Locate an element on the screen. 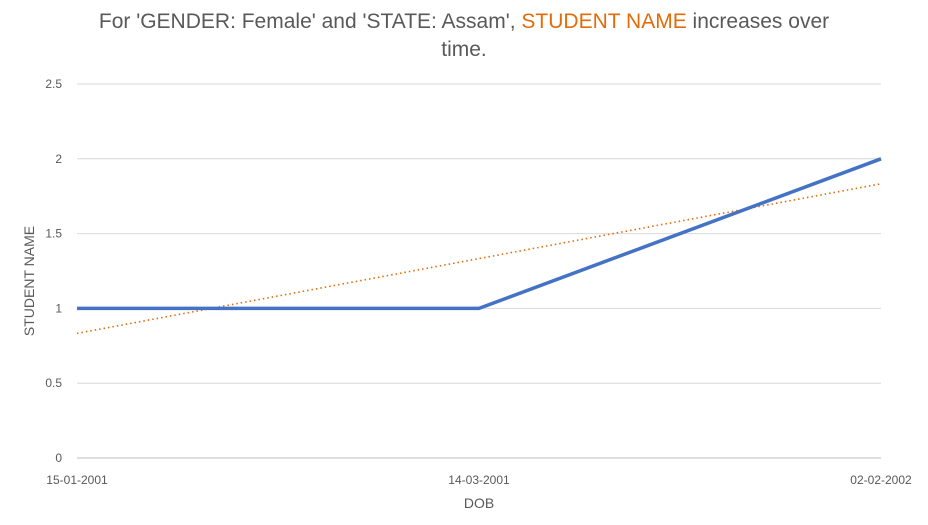 This screenshot has height=525, width=928. y-tick-label: 2.5 is located at coordinates (53, 84).